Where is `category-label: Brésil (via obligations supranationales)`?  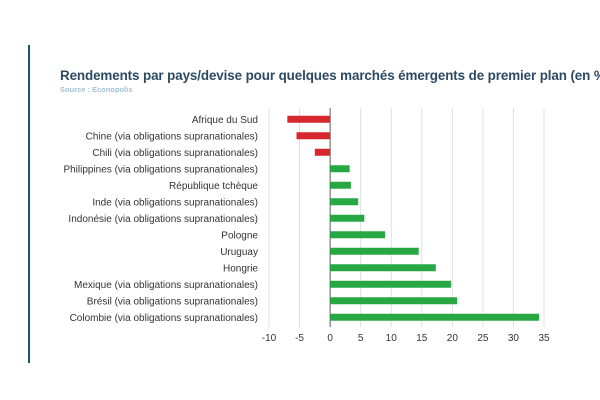 category-label: Brésil (via obligations supranationales) is located at coordinates (172, 301).